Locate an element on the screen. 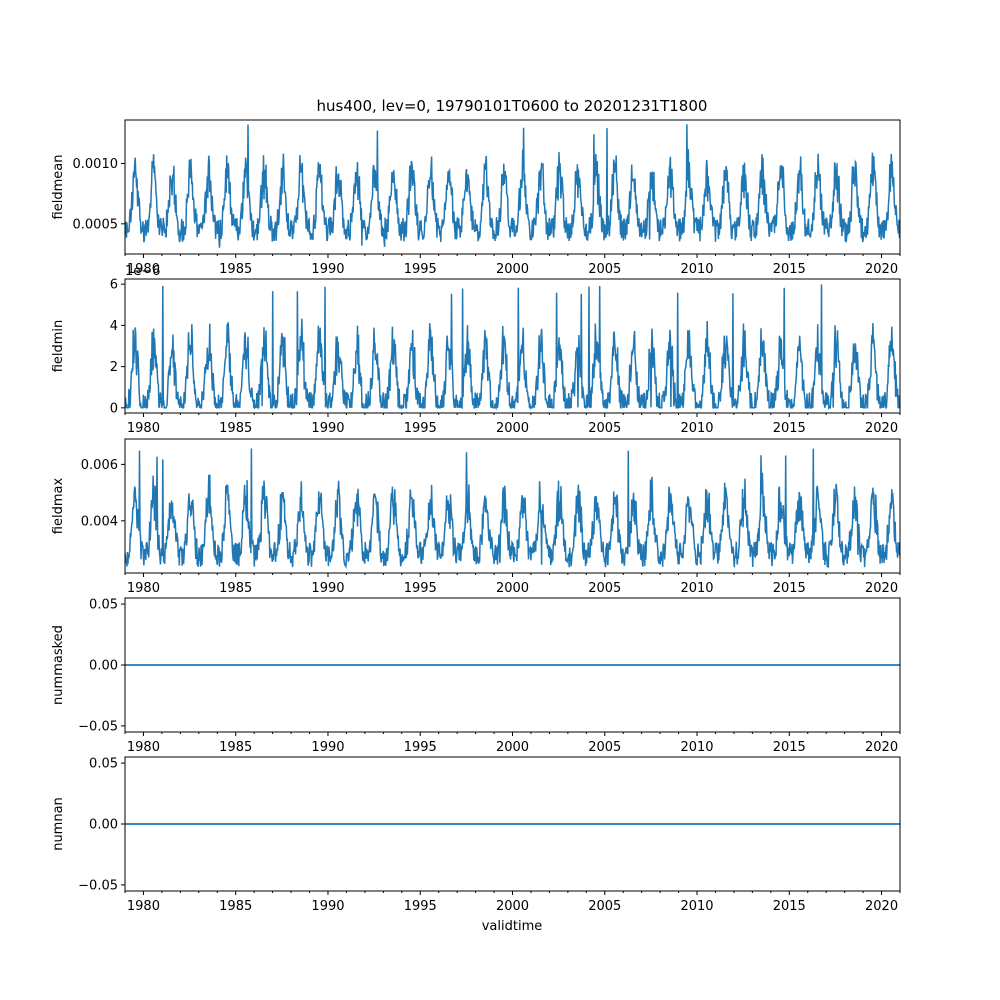  y-tick-label: 0.0005 is located at coordinates (96, 224).